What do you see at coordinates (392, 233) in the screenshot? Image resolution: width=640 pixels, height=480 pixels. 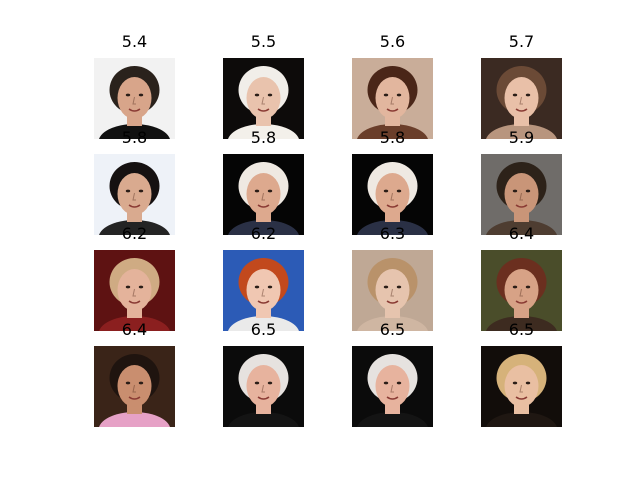 I see `score-label: 6.3` at bounding box center [392, 233].